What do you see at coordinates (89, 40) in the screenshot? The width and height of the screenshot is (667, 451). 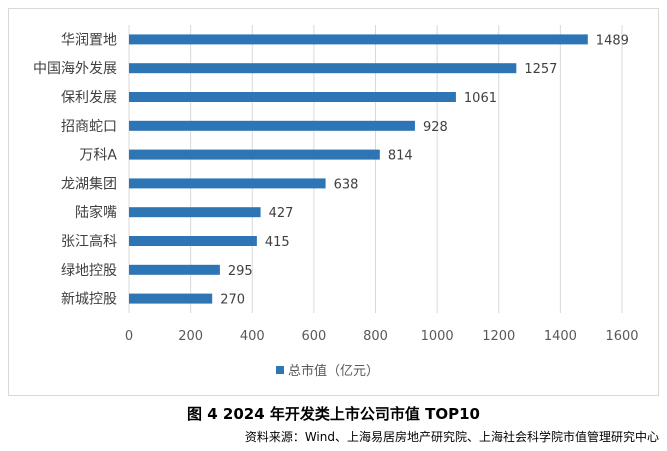 I see `category-label: 华润置地` at bounding box center [89, 40].